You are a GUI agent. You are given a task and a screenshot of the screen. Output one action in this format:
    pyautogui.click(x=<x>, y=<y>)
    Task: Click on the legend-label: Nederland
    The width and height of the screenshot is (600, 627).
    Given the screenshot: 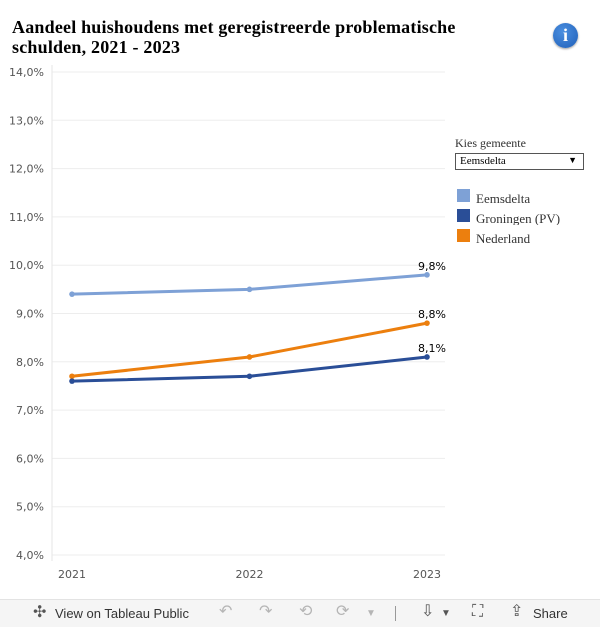 What is the action you would take?
    pyautogui.click(x=503, y=238)
    